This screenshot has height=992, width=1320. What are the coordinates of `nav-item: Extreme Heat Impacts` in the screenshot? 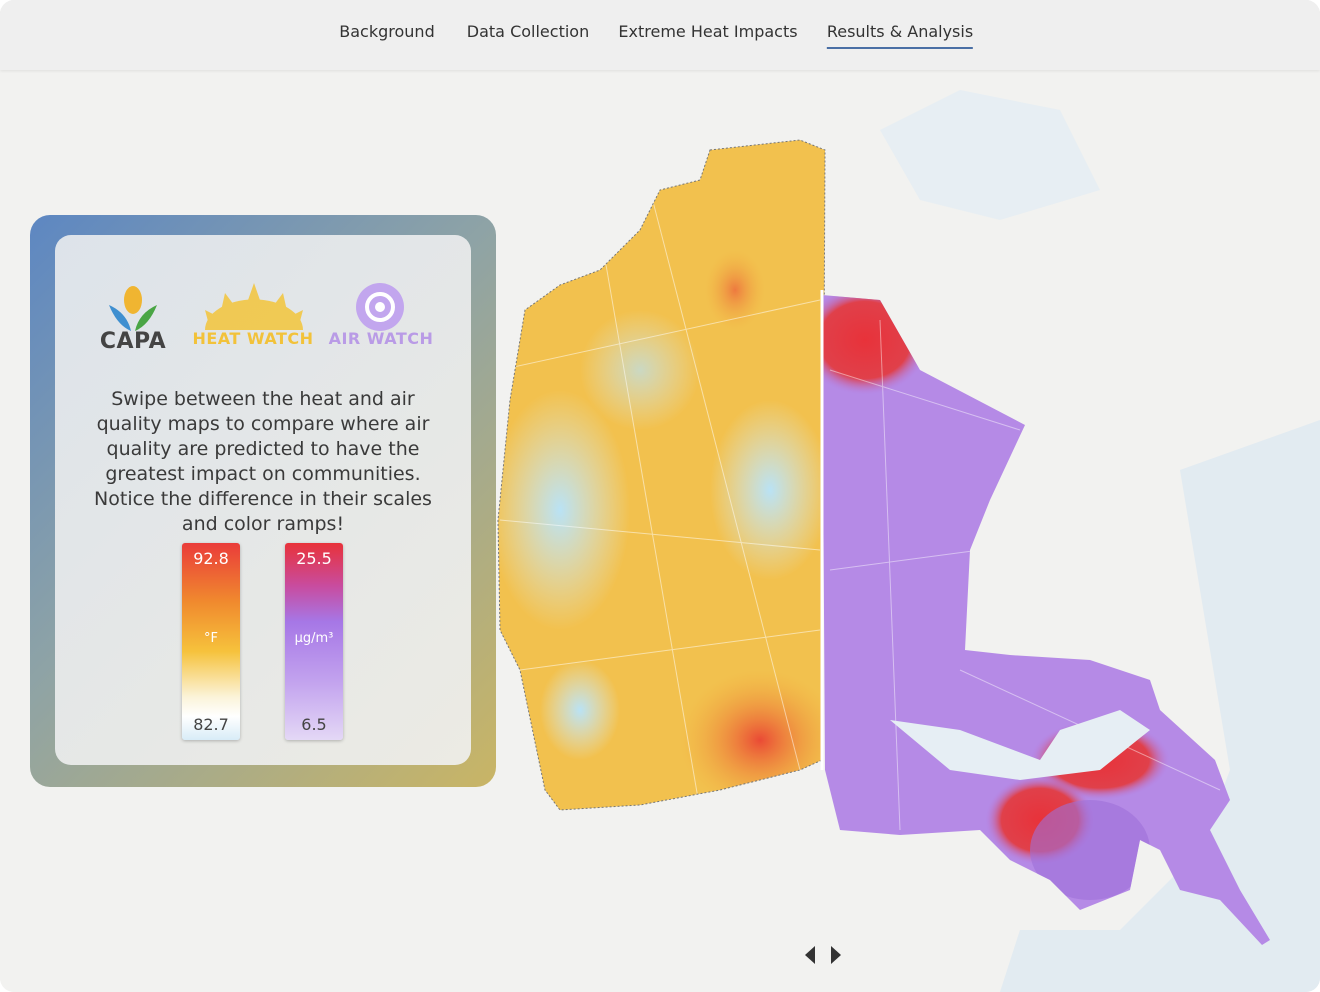 It's located at (708, 31).